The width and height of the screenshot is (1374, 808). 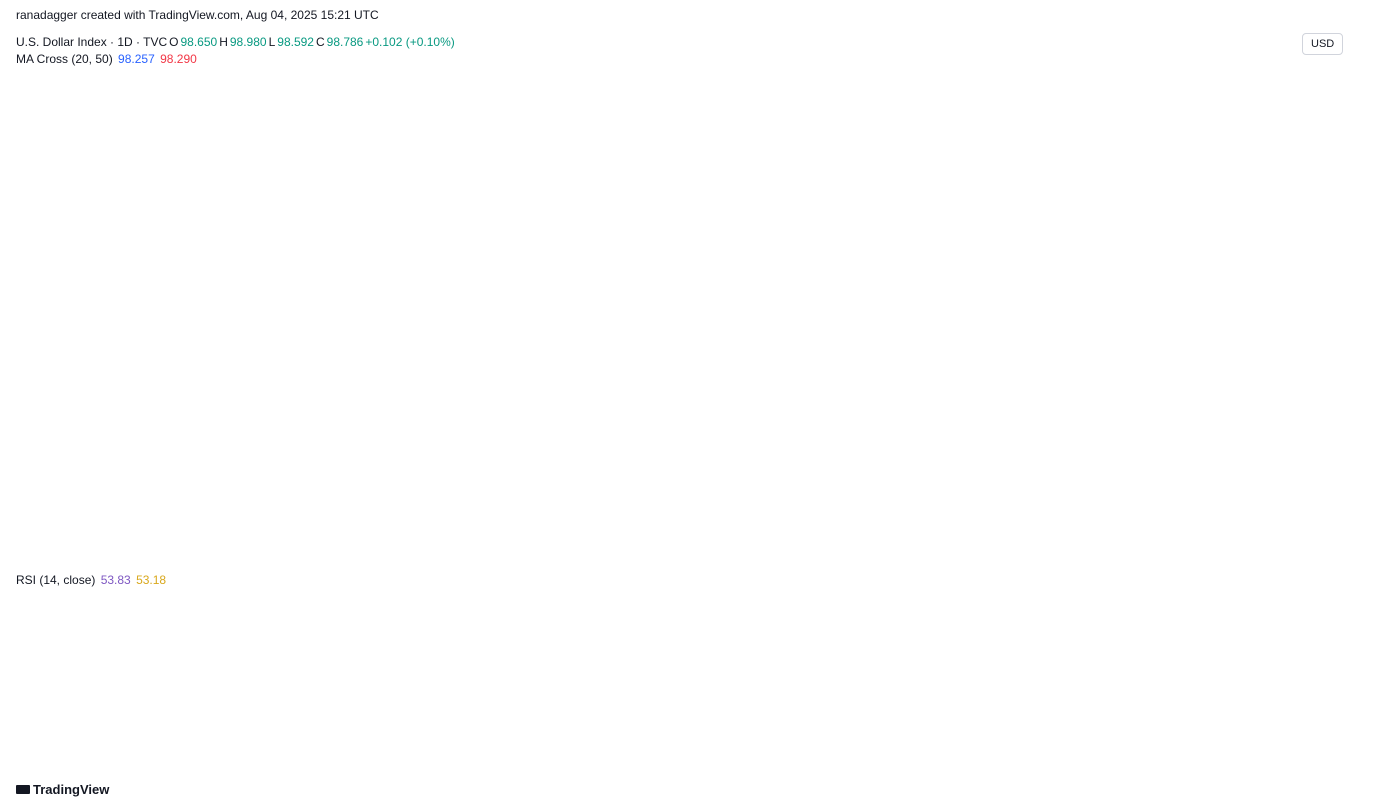 I want to click on price-tag-countdown: 07:38:30, so click(x=1327, y=478).